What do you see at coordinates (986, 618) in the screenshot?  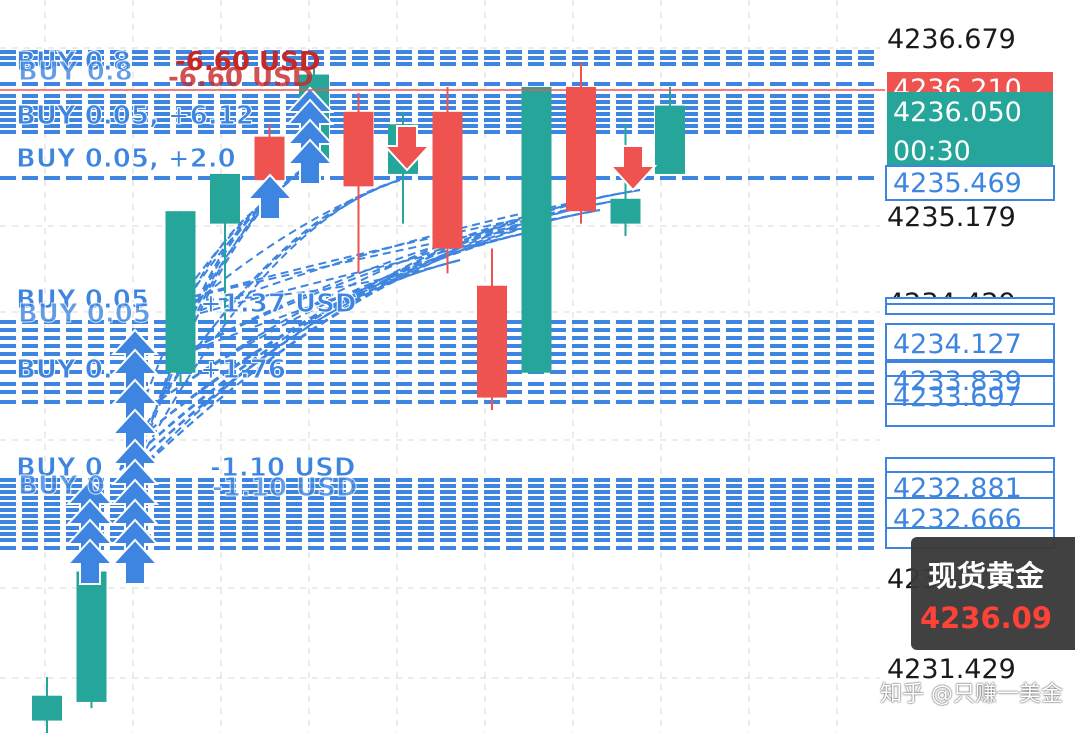 I see `instrument-price: 4236.09` at bounding box center [986, 618].